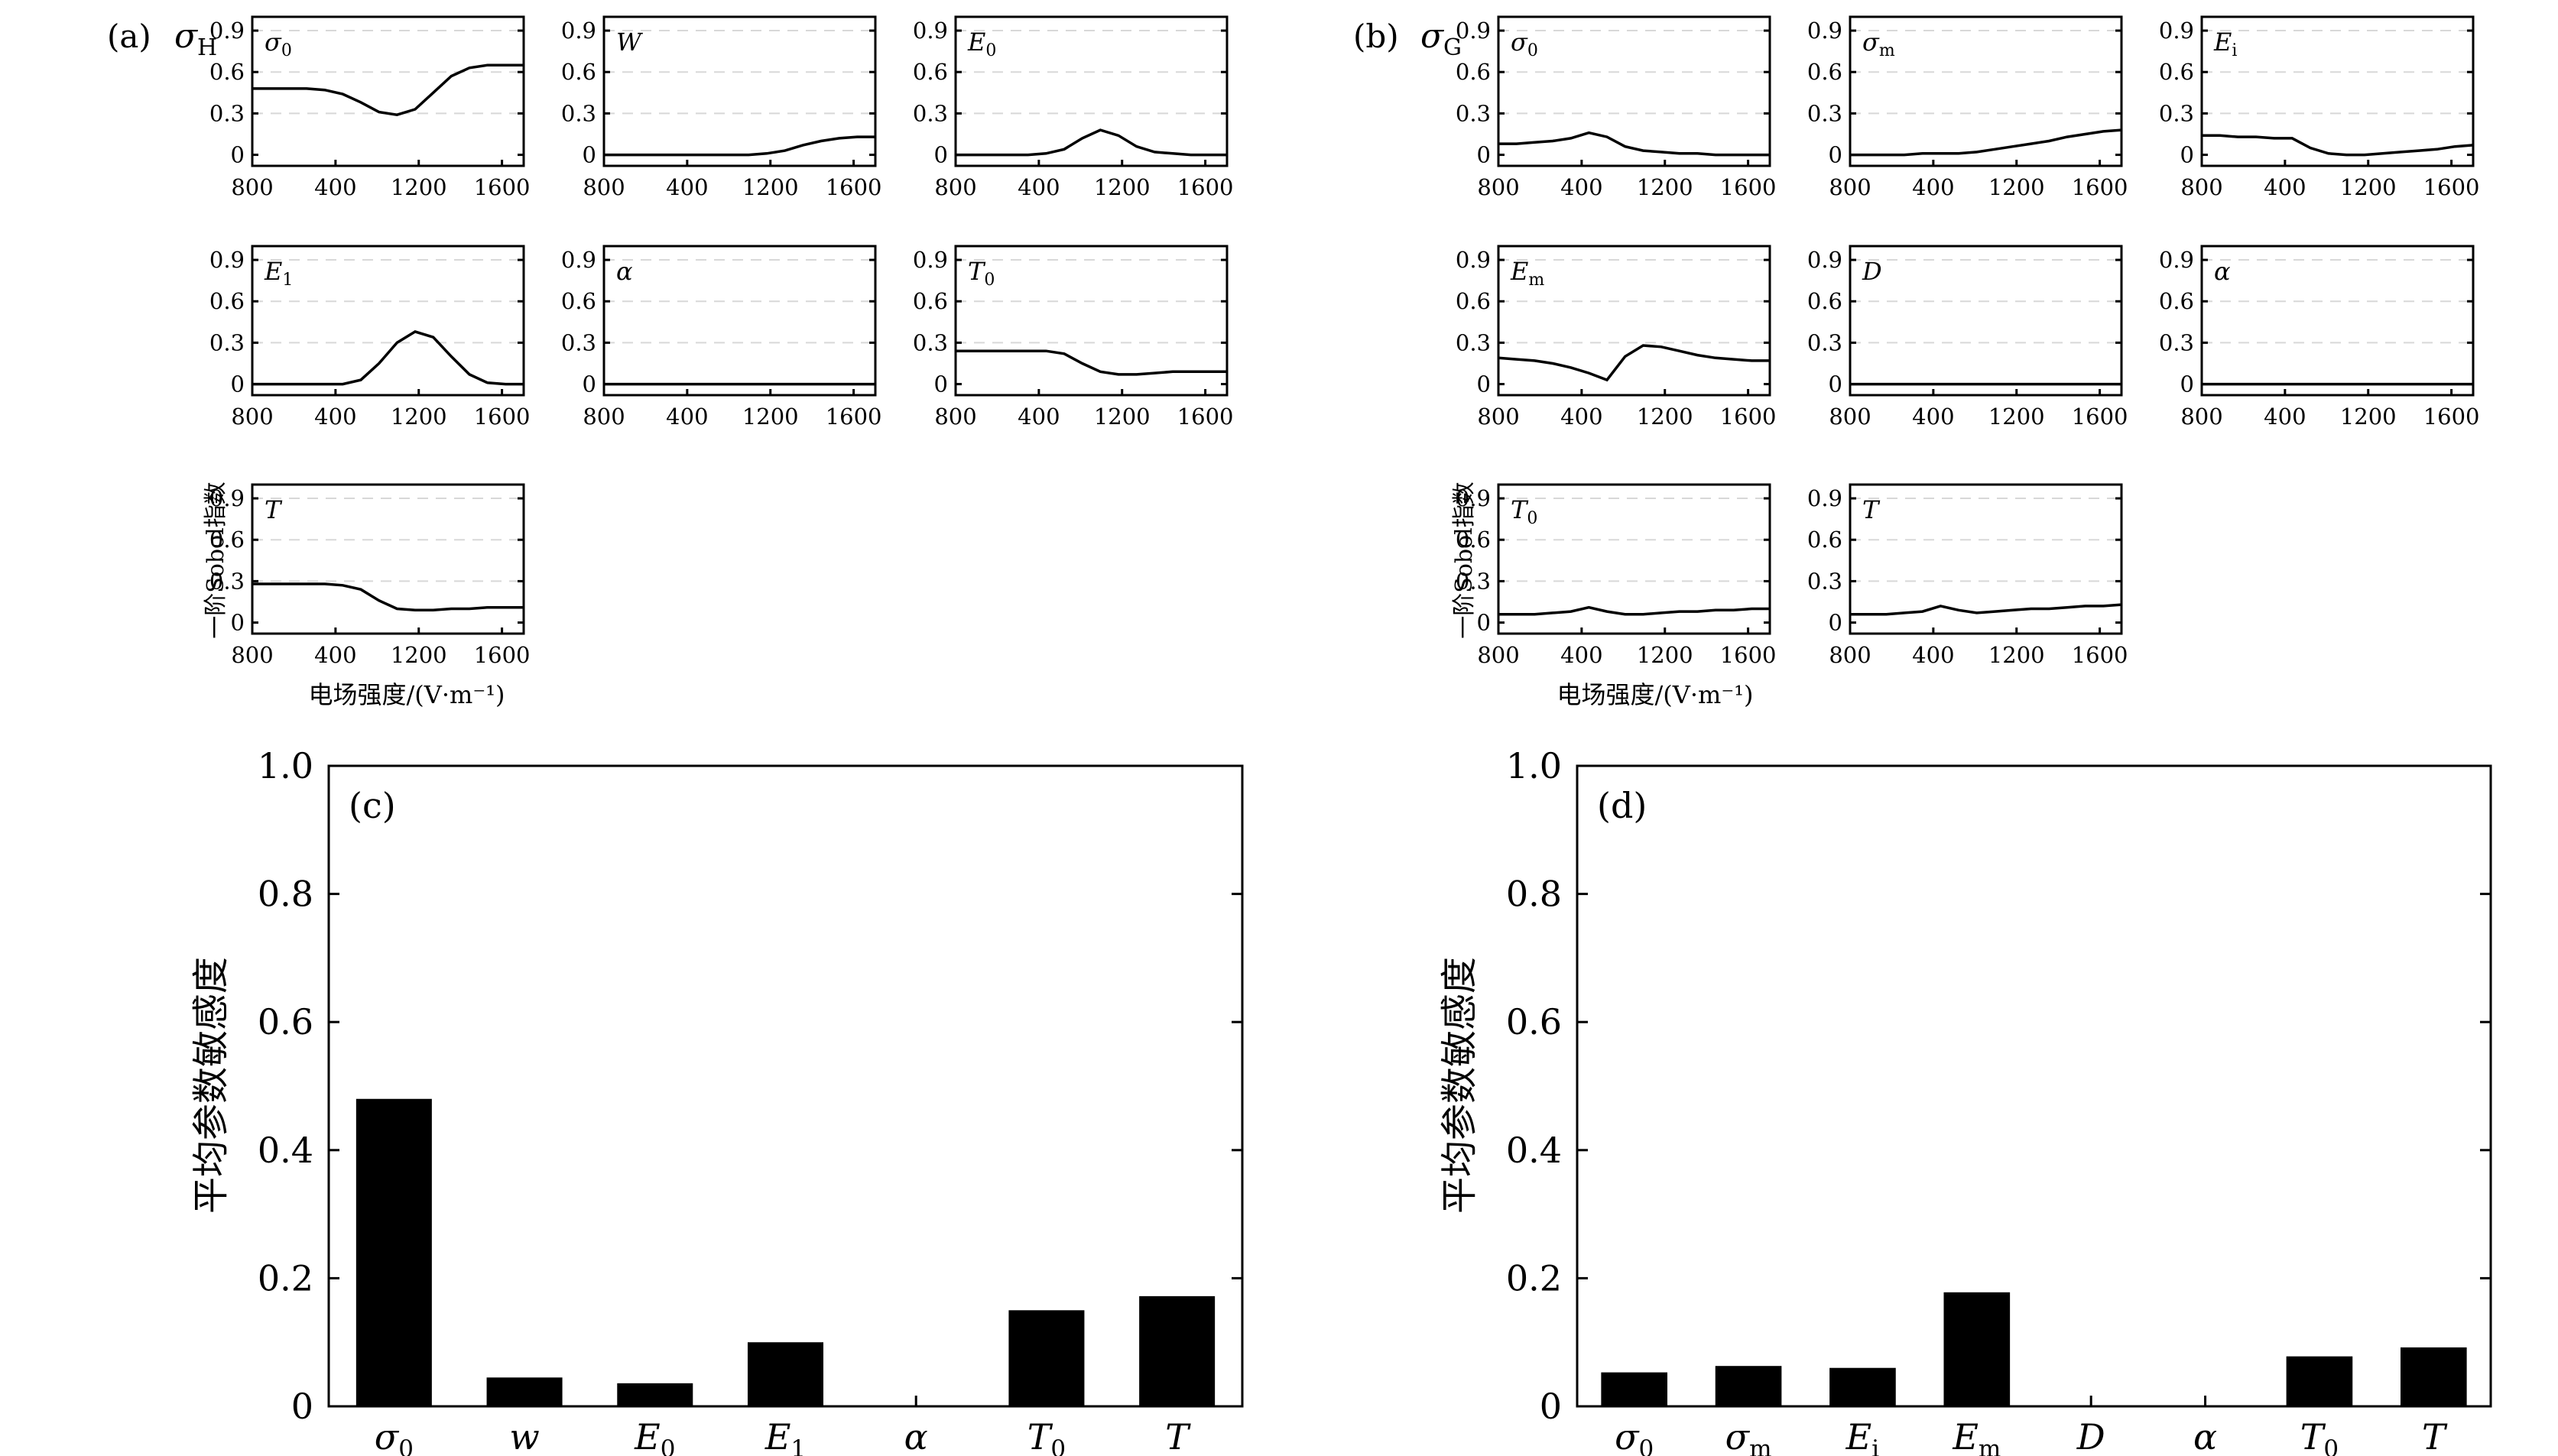 The width and height of the screenshot is (2558, 1456). I want to click on series-label-Em: Em, so click(1527, 273).